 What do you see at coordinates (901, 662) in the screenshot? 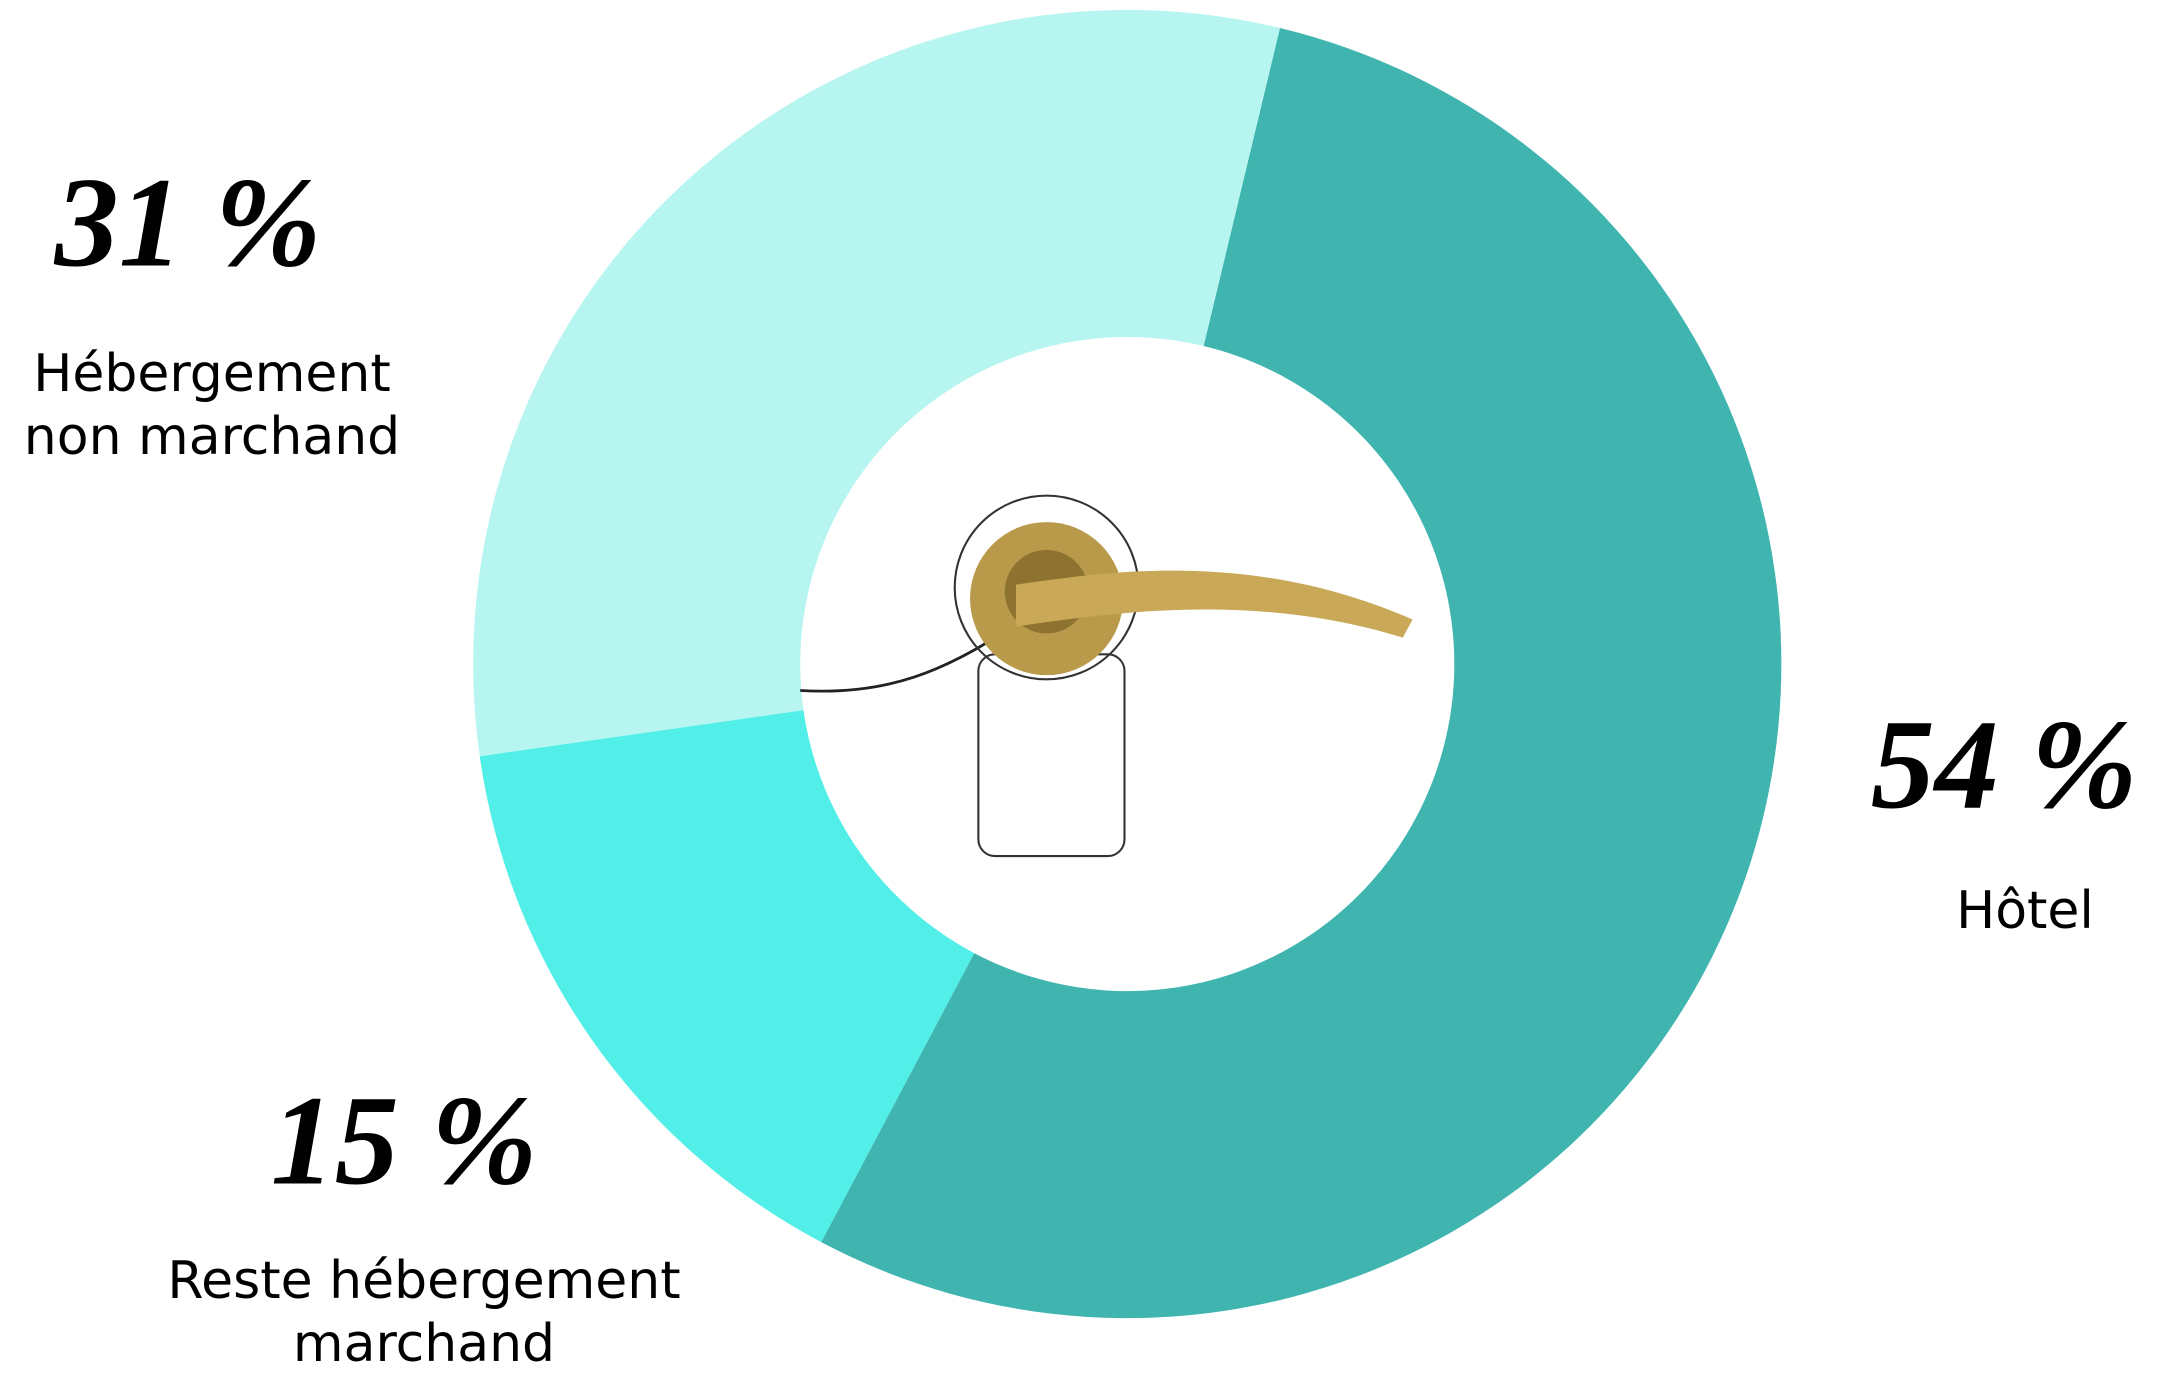
I see `cord` at bounding box center [901, 662].